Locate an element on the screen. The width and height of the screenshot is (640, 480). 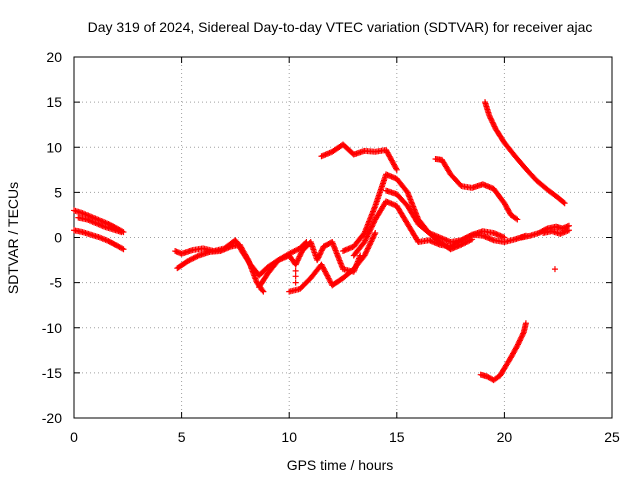
series-arc1a is located at coordinates (99, 221).